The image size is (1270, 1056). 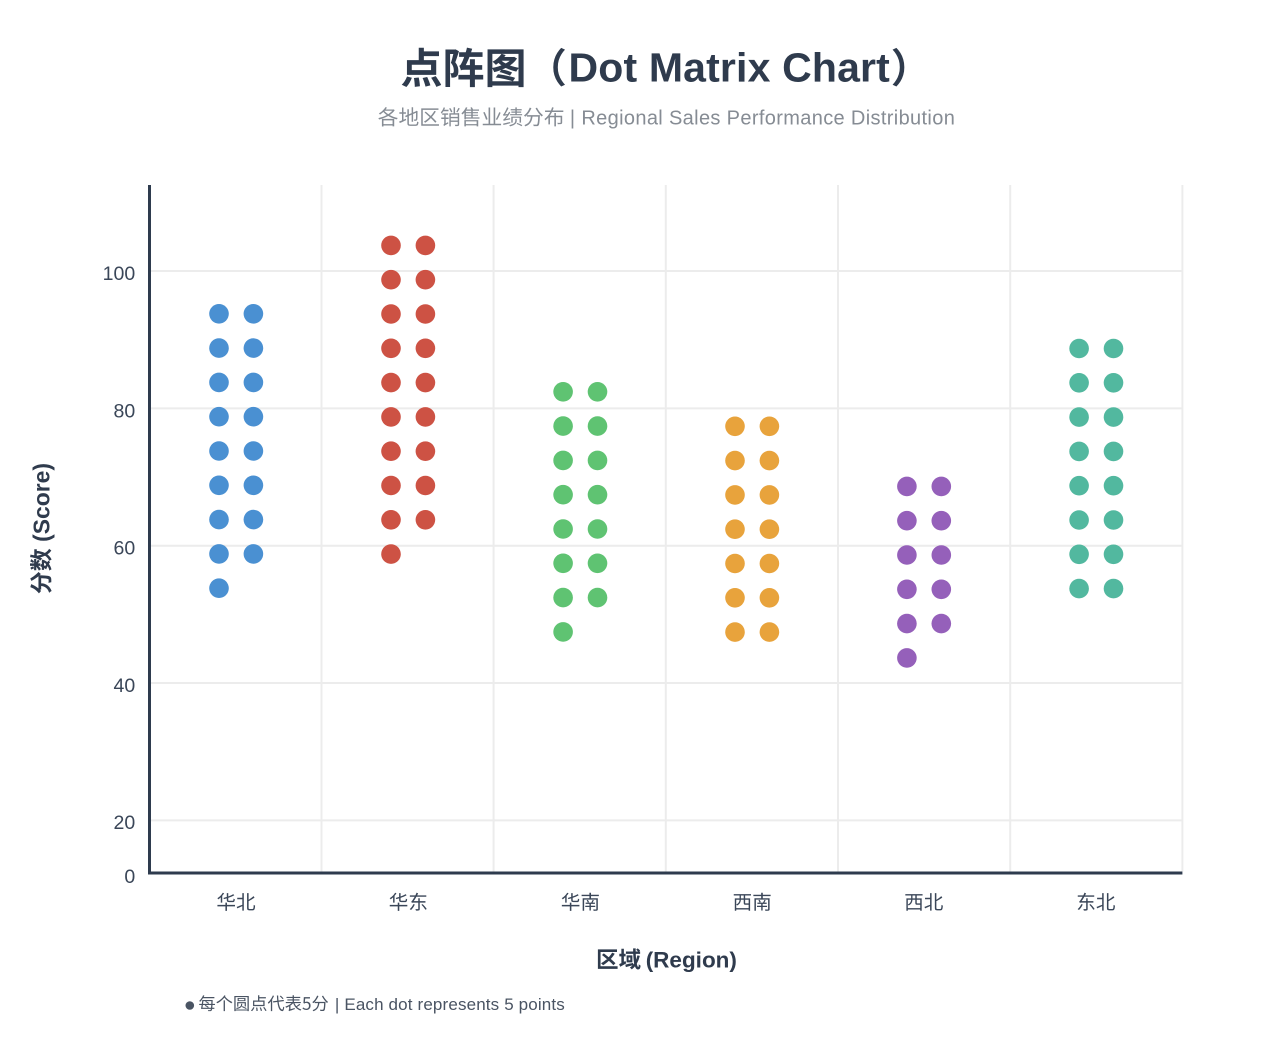 I want to click on svg-text: Dot Matrix Chart, so click(x=730, y=68).